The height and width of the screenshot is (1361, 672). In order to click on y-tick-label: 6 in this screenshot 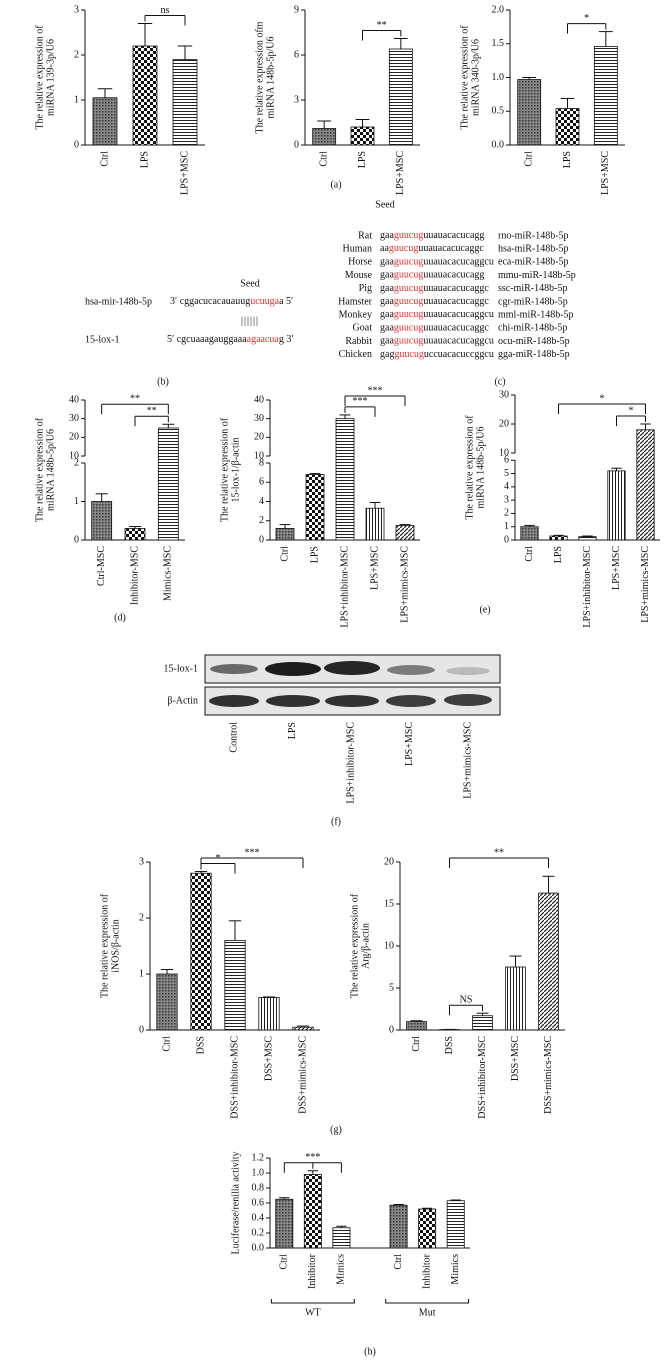, I will do `click(261, 482)`.